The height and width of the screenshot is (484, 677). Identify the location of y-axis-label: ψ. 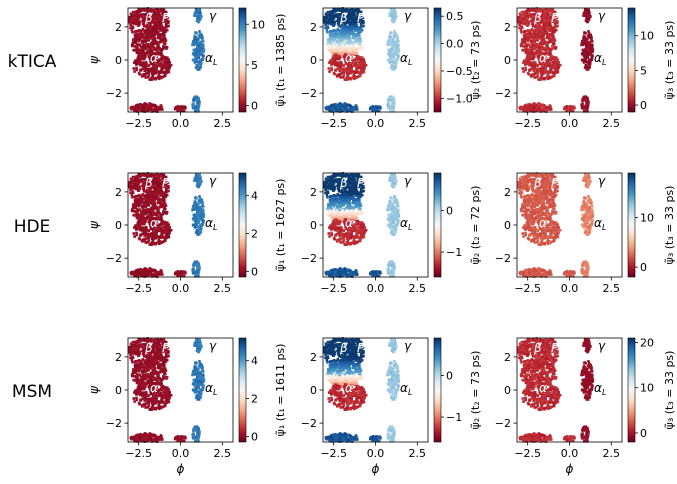
(94, 59).